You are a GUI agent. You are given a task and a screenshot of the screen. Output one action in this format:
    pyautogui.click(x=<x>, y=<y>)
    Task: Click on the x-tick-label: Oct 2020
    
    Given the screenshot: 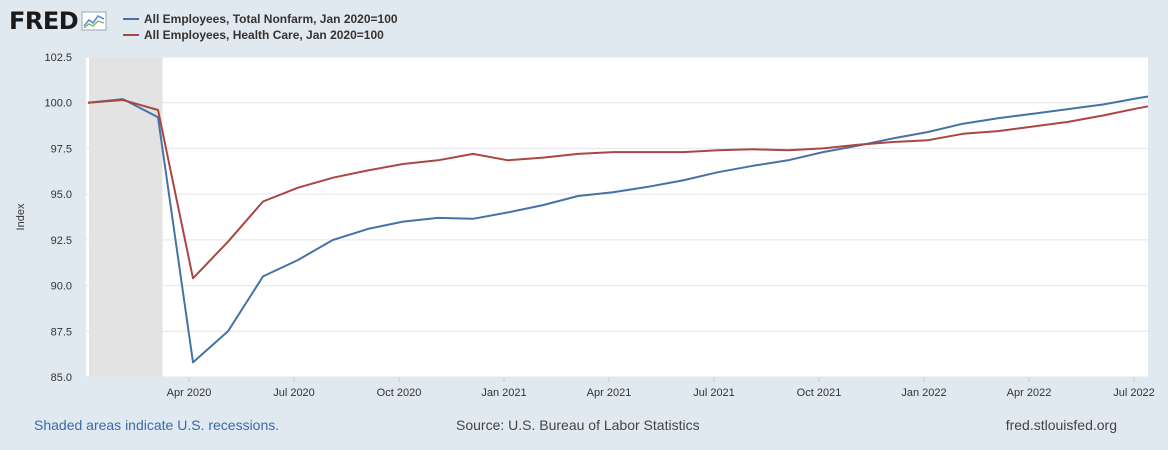 What is the action you would take?
    pyautogui.click(x=399, y=393)
    